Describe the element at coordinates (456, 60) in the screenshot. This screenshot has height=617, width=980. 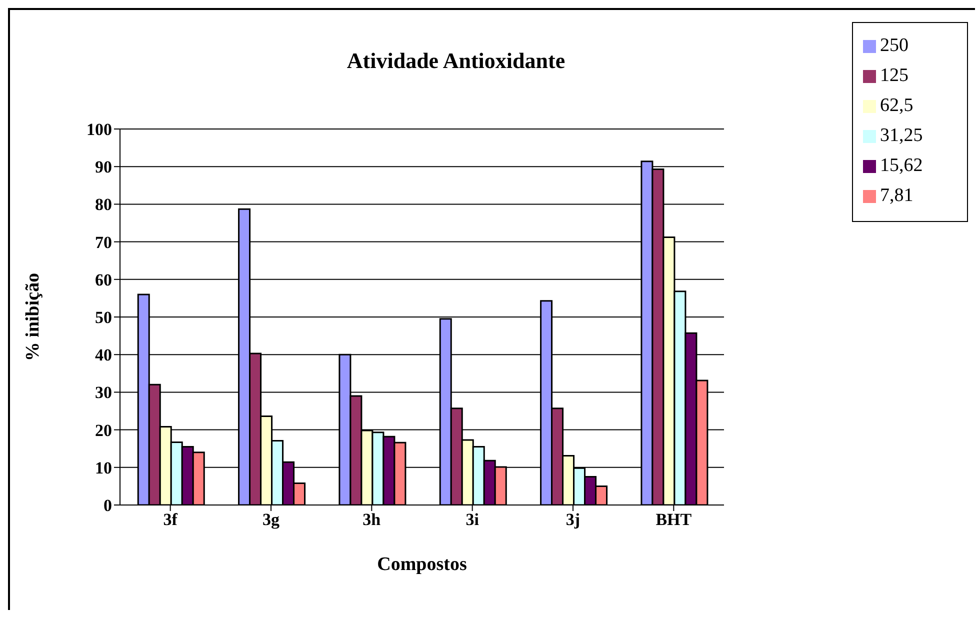
I see `chart-title: Atividade Antioxidante` at that location.